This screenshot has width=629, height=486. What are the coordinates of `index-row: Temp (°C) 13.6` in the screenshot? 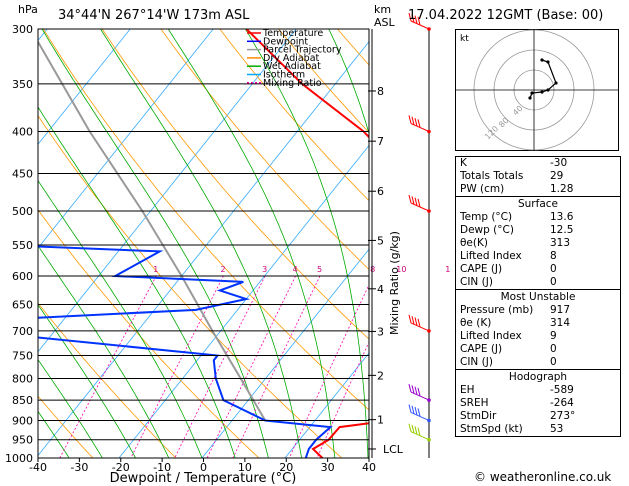 It's located at (538, 217).